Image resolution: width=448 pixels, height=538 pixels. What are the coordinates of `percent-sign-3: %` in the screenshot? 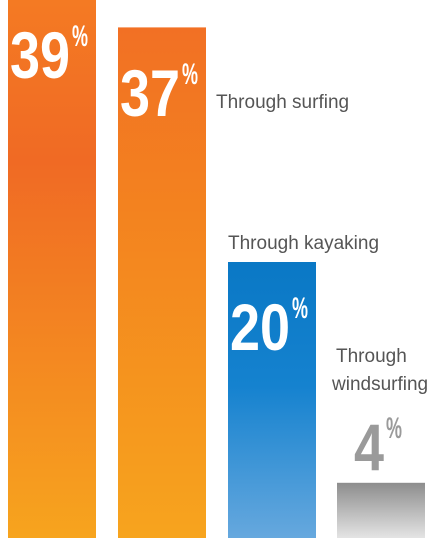 It's located at (300, 308).